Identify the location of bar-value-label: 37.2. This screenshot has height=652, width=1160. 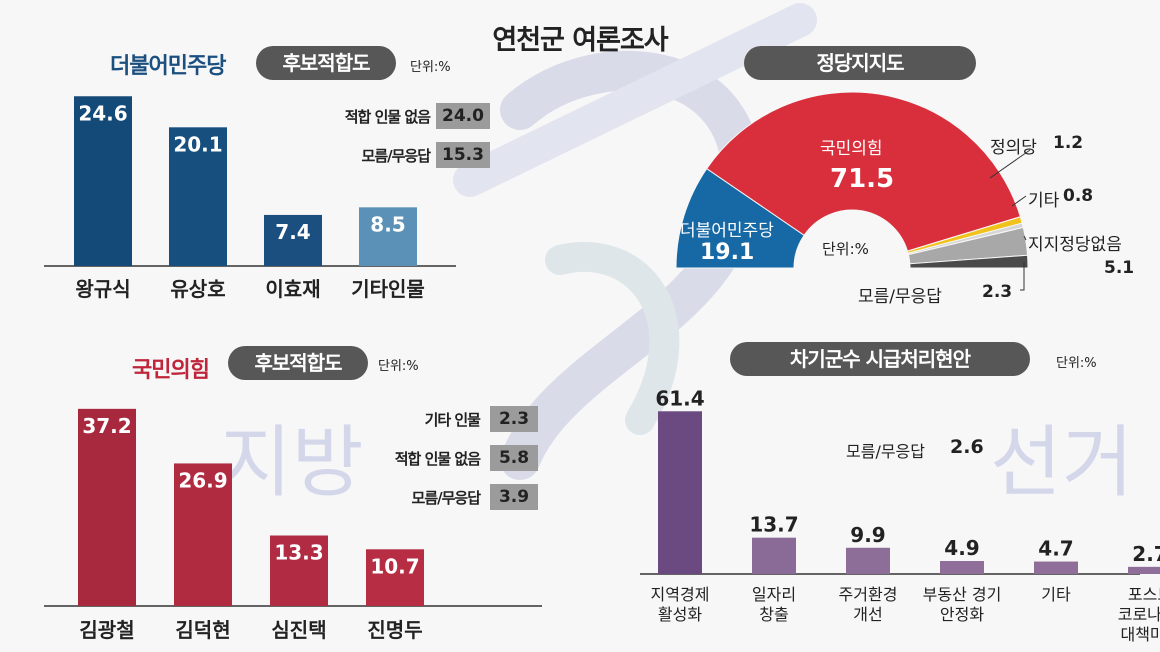
(106, 426).